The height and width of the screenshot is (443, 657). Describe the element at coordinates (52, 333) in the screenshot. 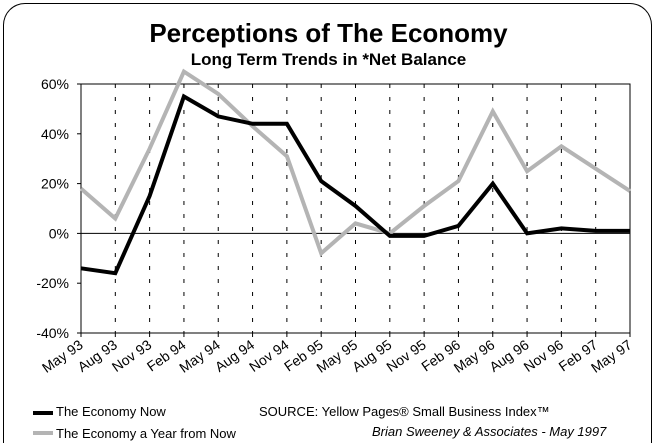

I see `y-tick-label-5: -40%` at that location.